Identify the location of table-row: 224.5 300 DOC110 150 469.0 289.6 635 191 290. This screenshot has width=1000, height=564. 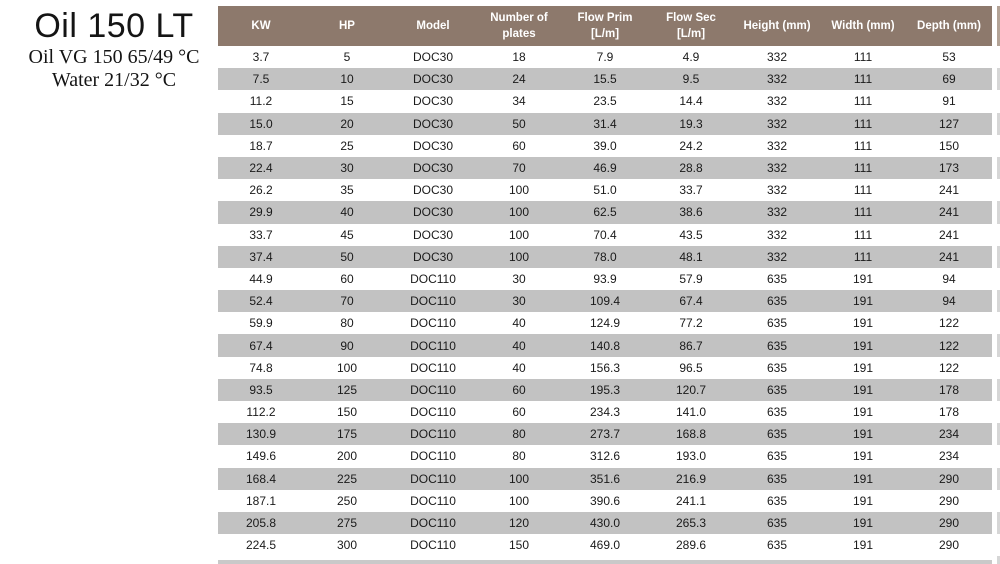
(605, 545).